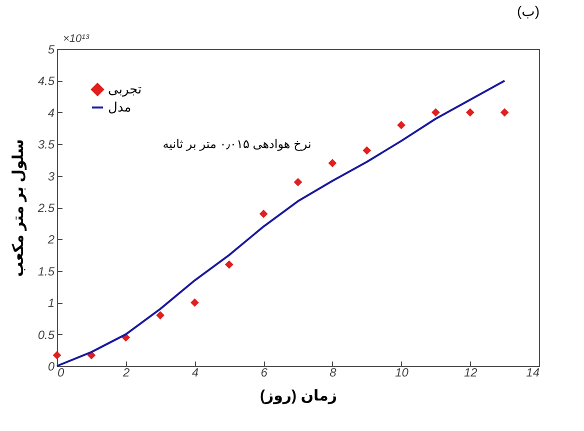  I want to click on y-tick-label: 3, so click(51, 176).